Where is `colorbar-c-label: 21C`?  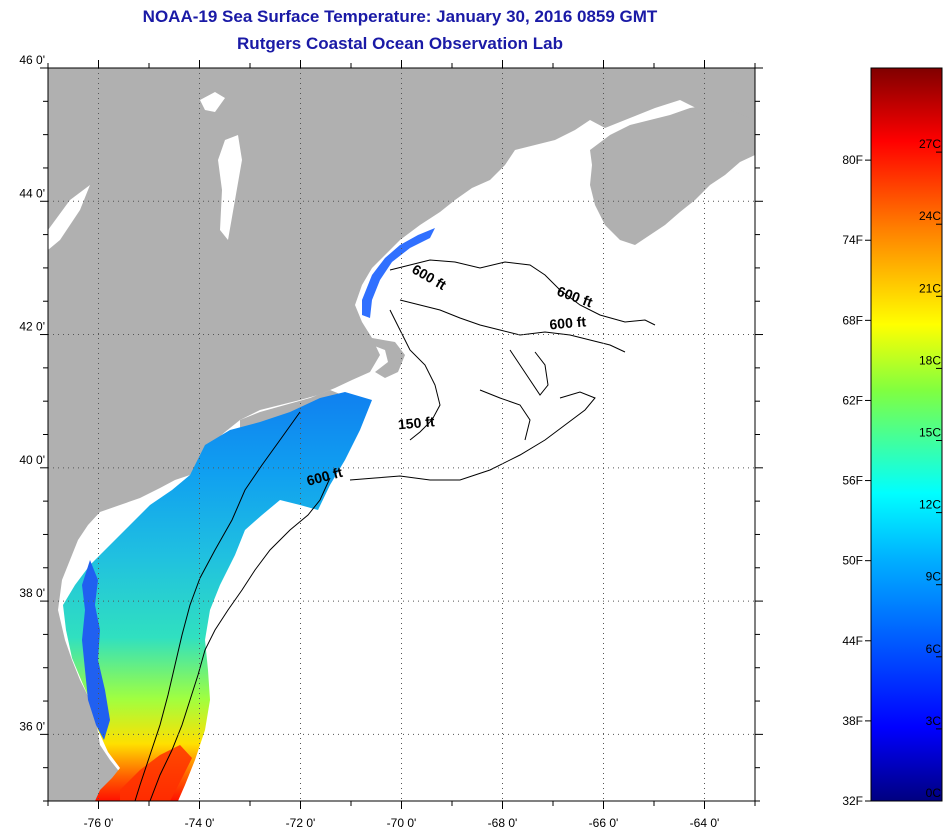 colorbar-c-label: 21C is located at coordinates (930, 288).